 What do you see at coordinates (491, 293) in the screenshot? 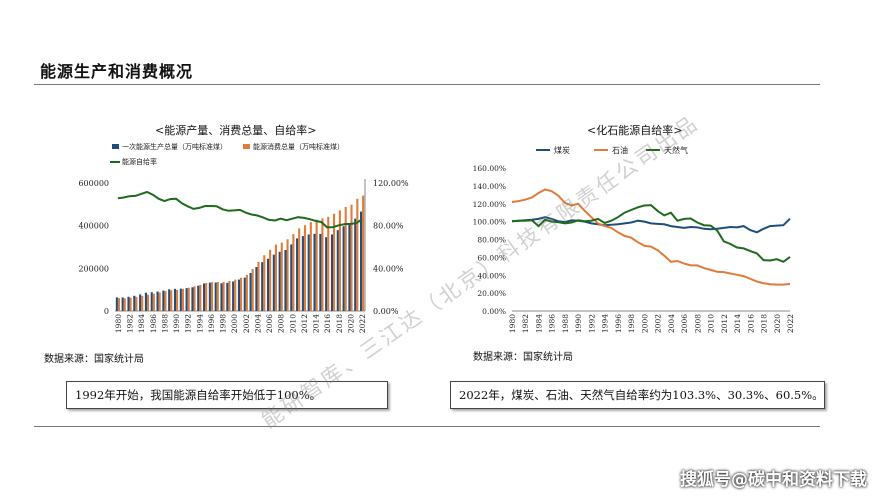
I see `y-tick-label: 20.00%` at bounding box center [491, 293].